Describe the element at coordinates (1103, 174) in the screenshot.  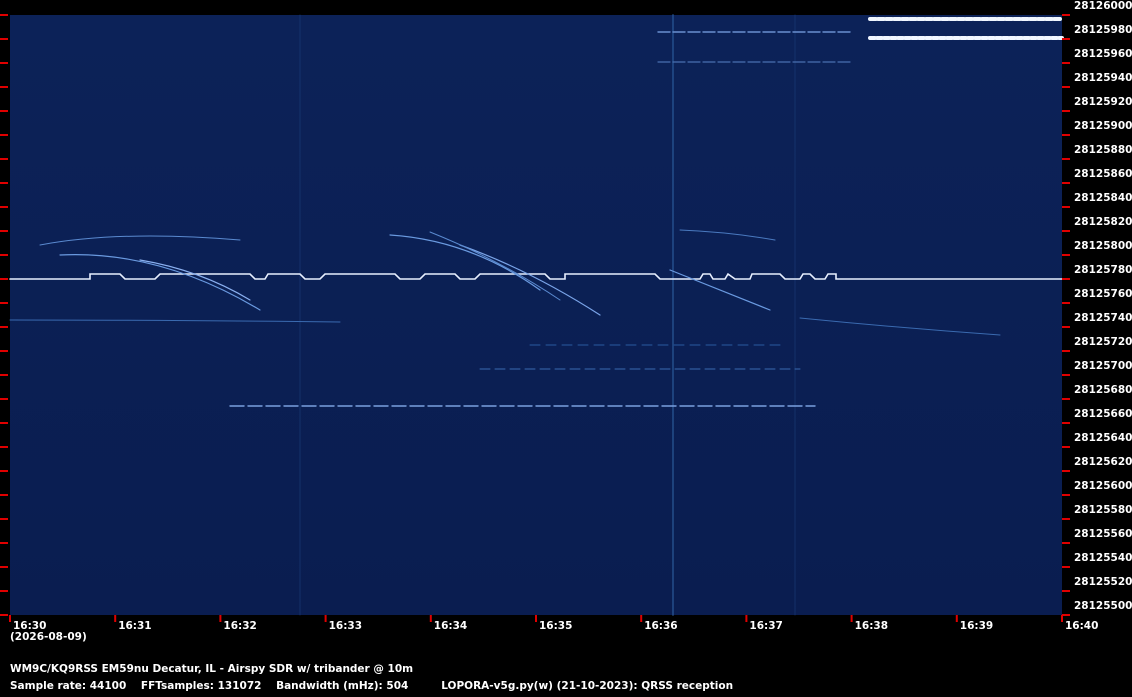
I see `y-tick-label: 28125860` at that location.